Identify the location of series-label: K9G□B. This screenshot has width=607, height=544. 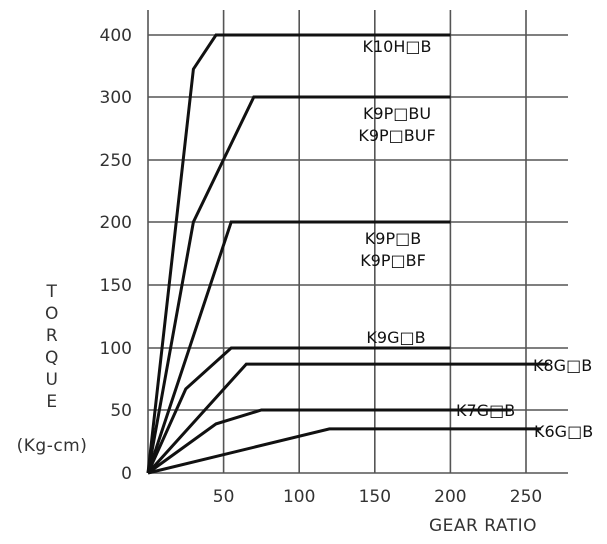
(395, 337).